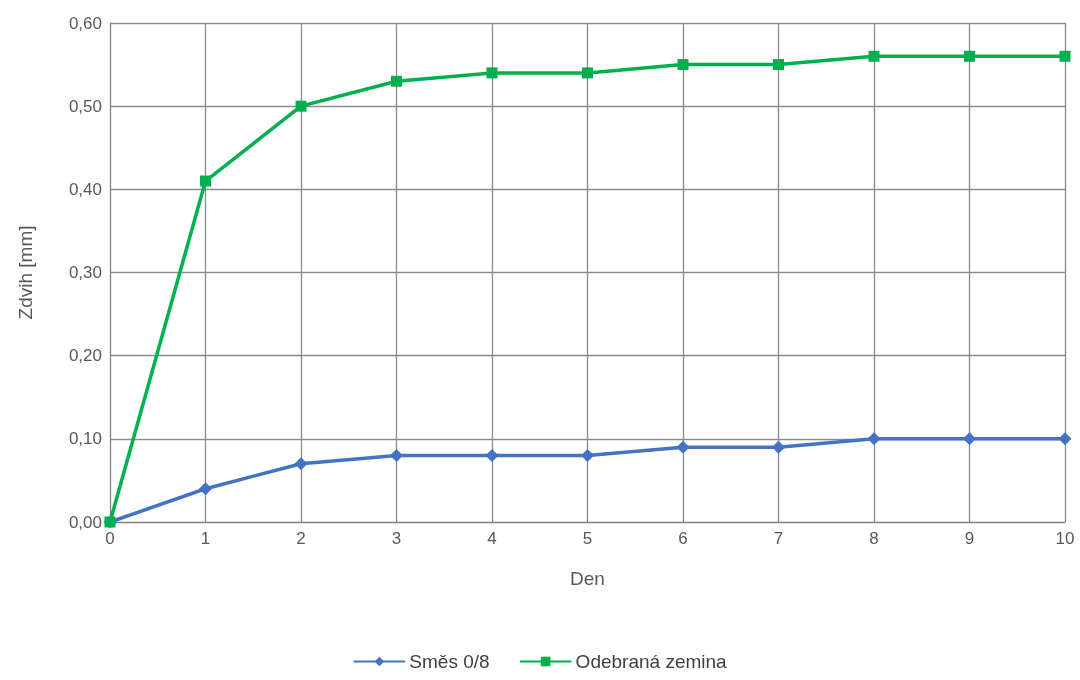  What do you see at coordinates (874, 538) in the screenshot?
I see `x-tick-label: 8` at bounding box center [874, 538].